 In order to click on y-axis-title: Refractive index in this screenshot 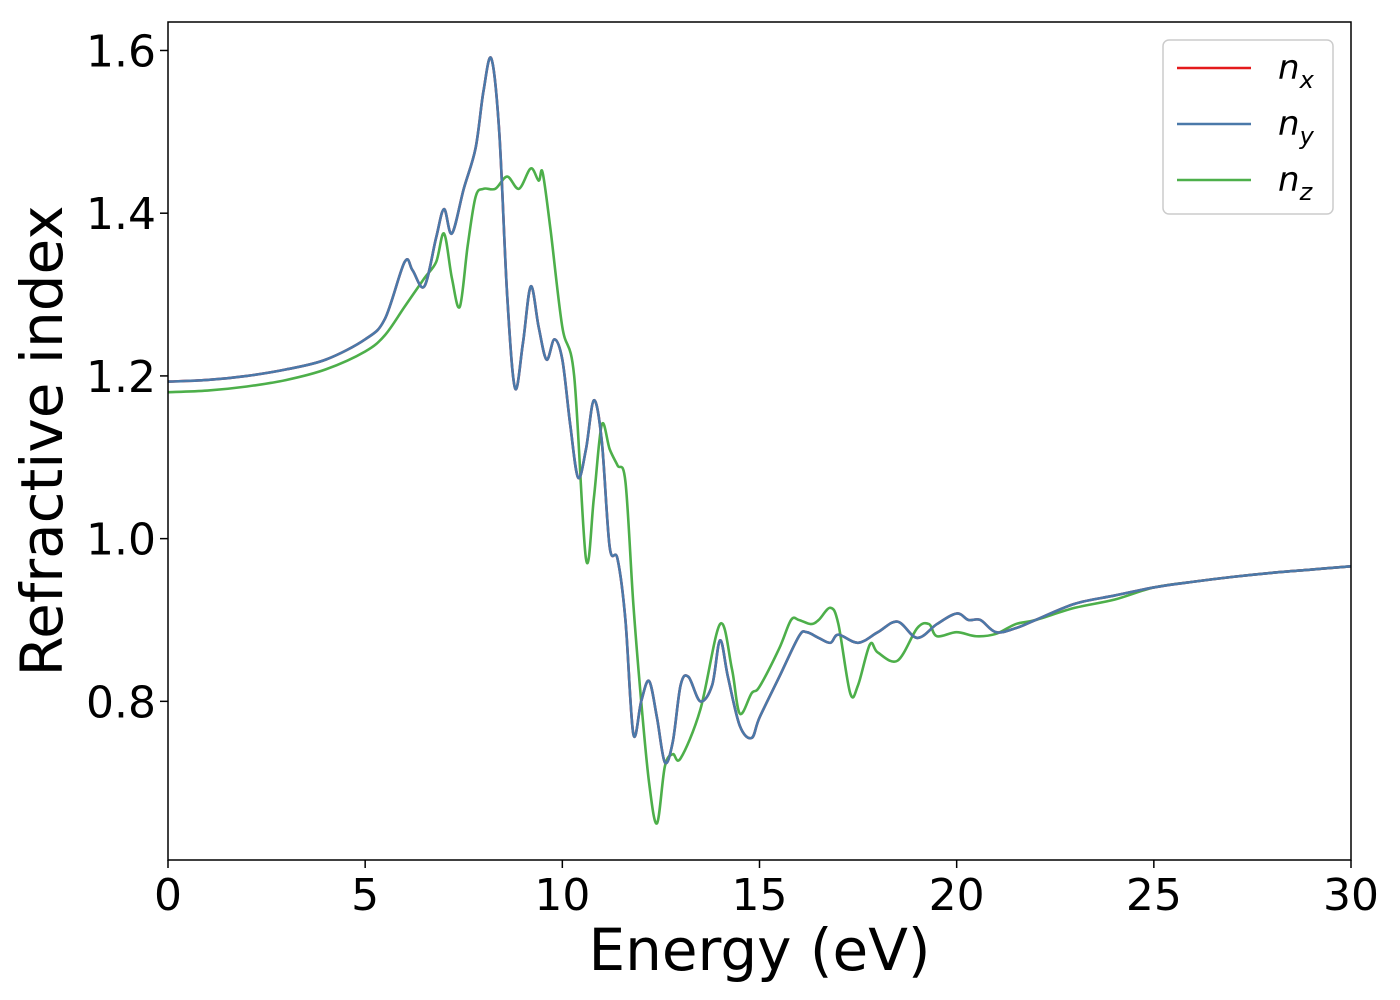, I will do `click(42, 440)`.